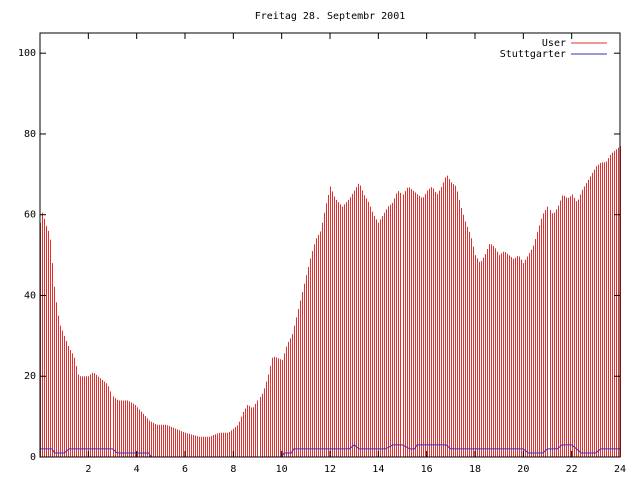 The width and height of the screenshot is (640, 480). I want to click on stuttgarter-series, so click(330, 451).